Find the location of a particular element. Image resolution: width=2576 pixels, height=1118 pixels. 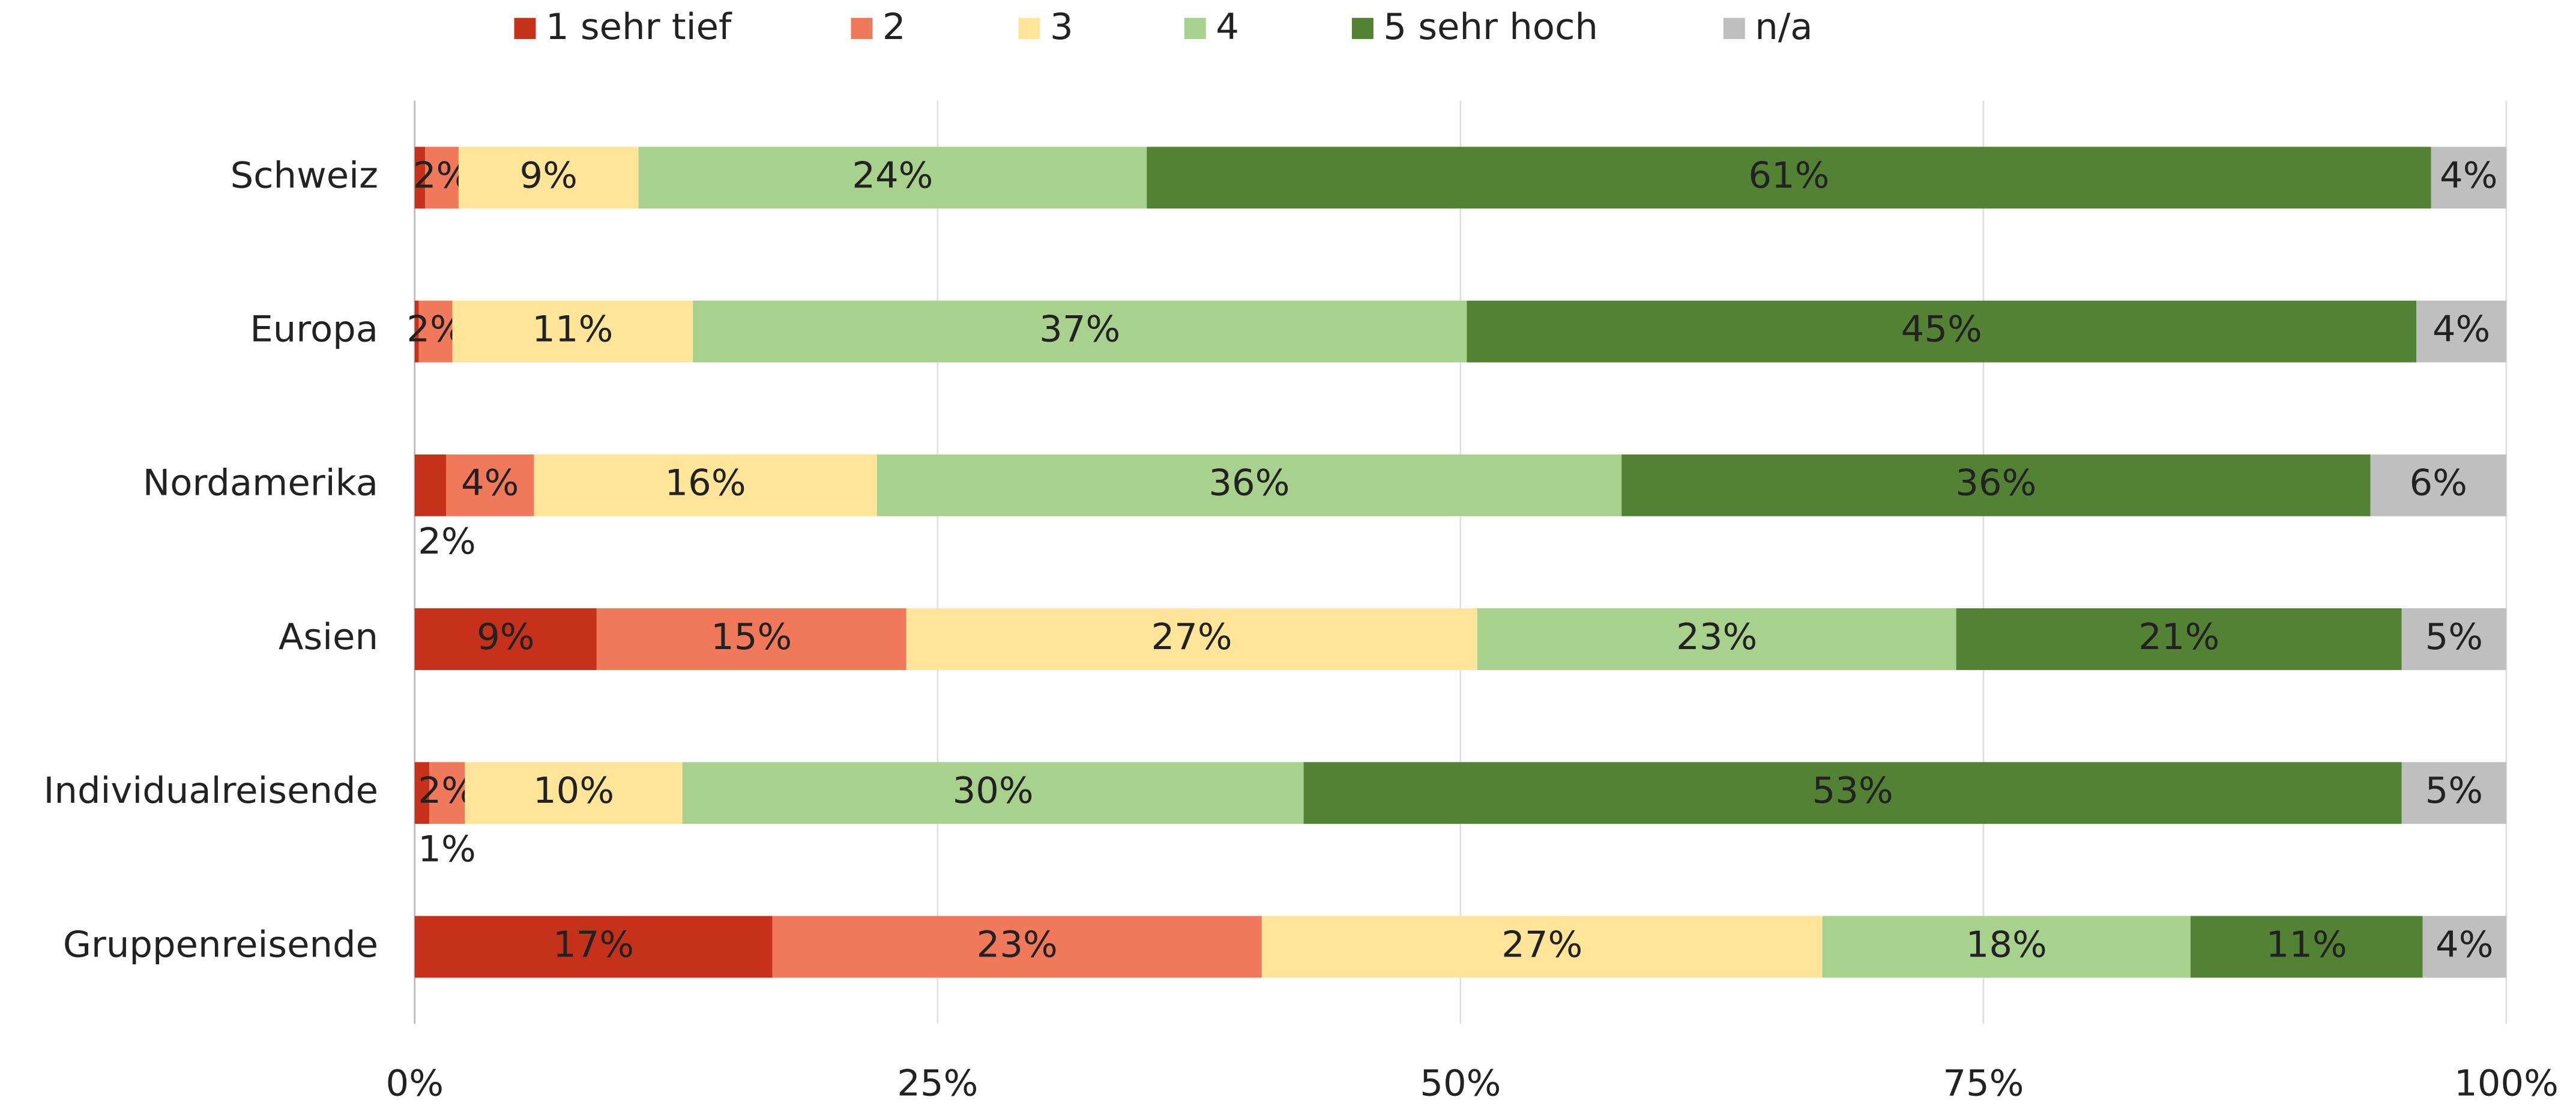

legend-label: 2 is located at coordinates (894, 27).